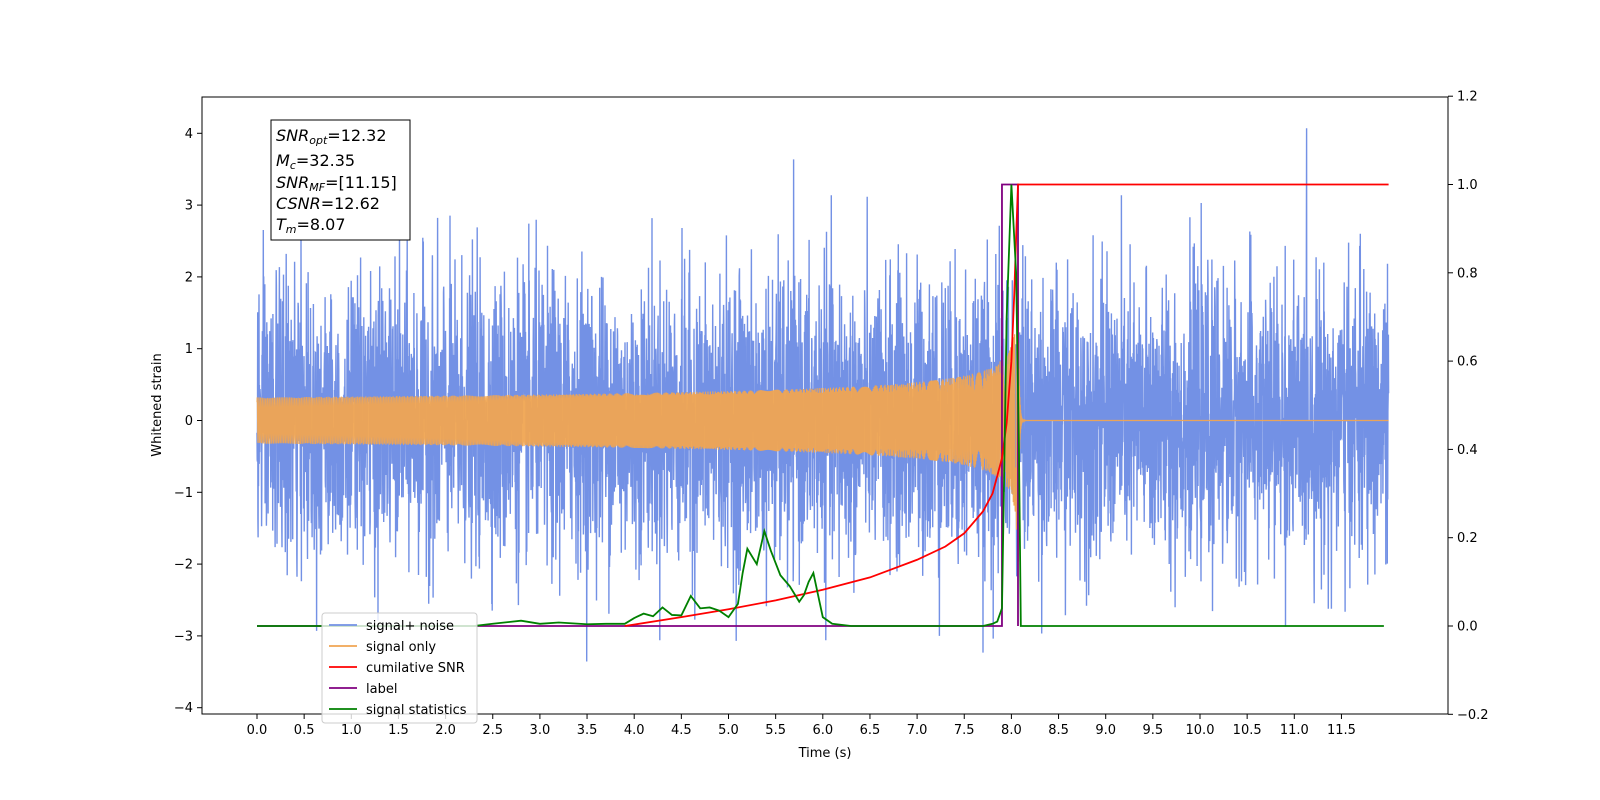 Image resolution: width=1600 pixels, height=800 pixels. What do you see at coordinates (634, 730) in the screenshot?
I see `x-tick-label: 4.0` at bounding box center [634, 730].